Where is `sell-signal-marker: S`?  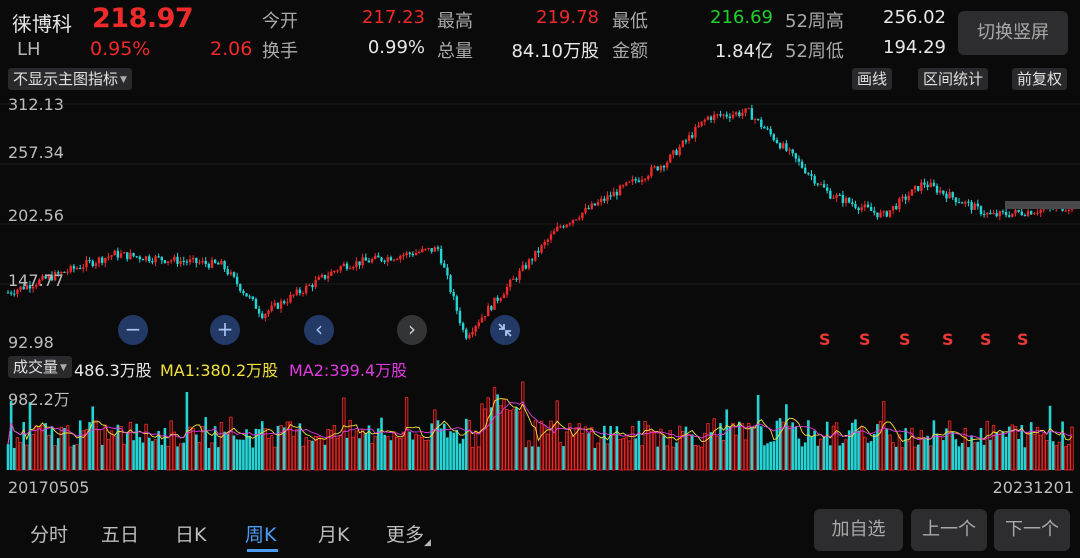
sell-signal-marker: S is located at coordinates (865, 339).